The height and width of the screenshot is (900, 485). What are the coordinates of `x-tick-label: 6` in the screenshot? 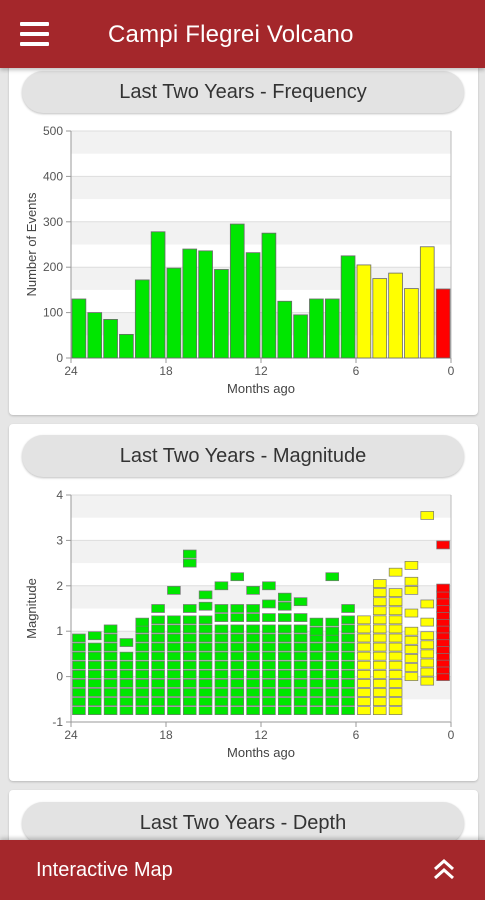 It's located at (356, 735).